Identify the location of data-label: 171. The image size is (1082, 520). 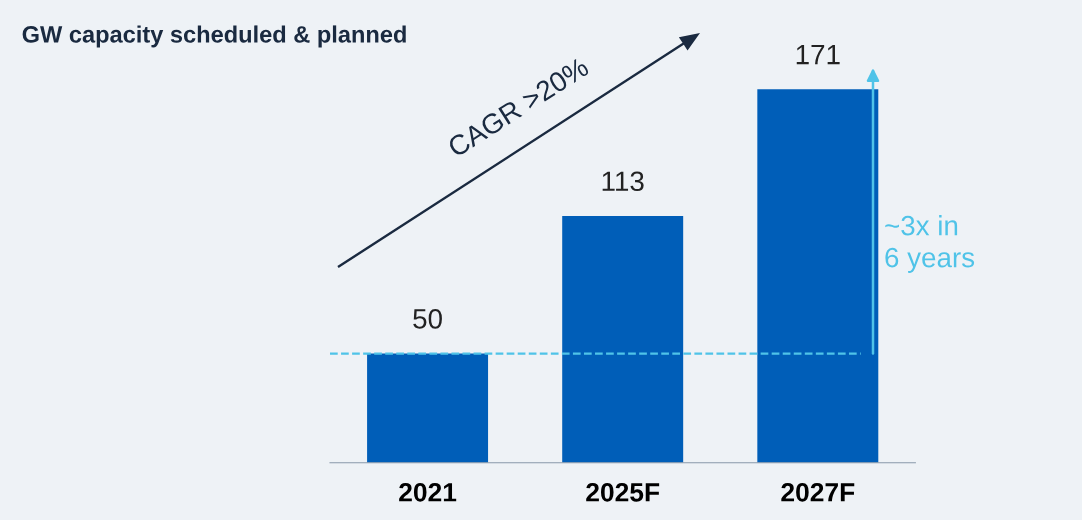
(818, 55).